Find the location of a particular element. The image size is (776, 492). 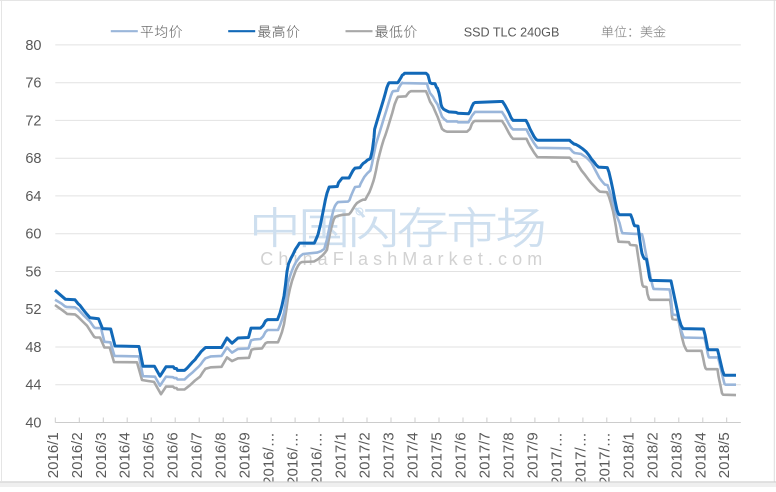

svg-text: 60 is located at coordinates (33, 235).